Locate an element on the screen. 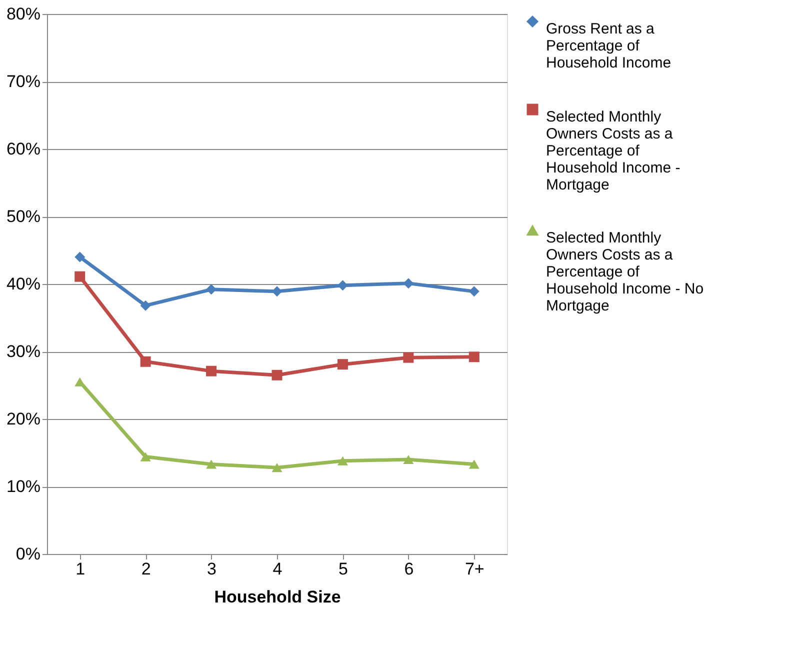 The image size is (807, 665). x-tick-label: 3 is located at coordinates (212, 569).